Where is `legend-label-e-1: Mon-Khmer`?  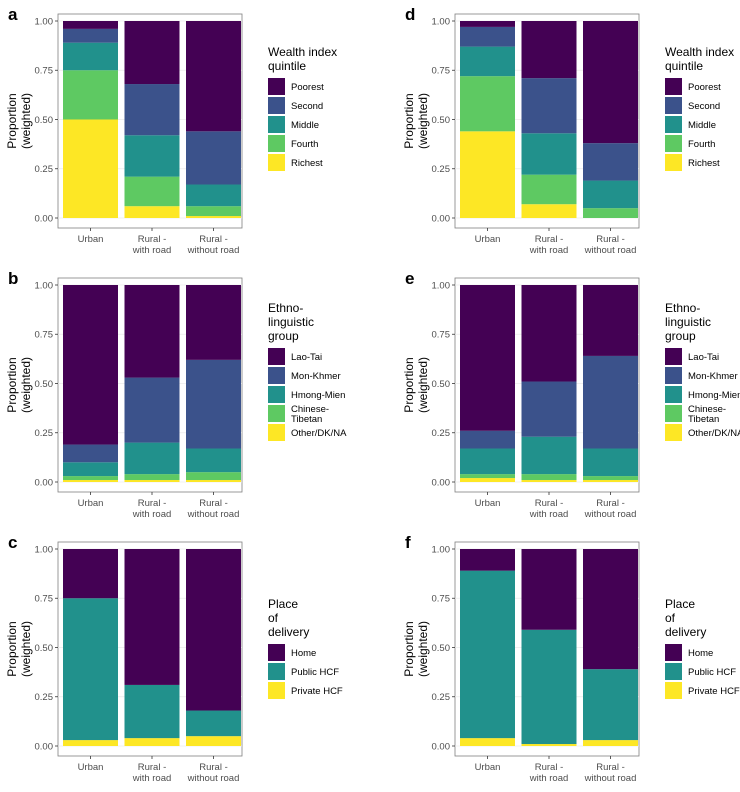 legend-label-e-1: Mon-Khmer is located at coordinates (713, 376).